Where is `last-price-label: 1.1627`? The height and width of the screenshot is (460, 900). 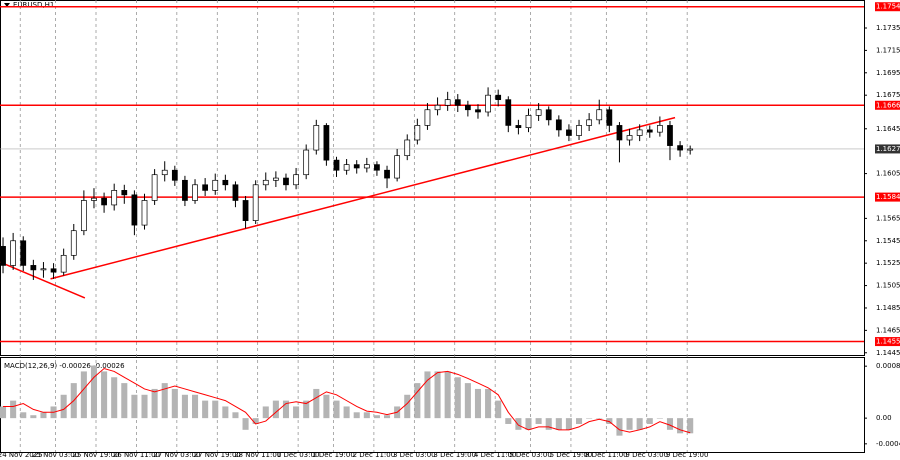 last-price-label: 1.1627 is located at coordinates (888, 149).